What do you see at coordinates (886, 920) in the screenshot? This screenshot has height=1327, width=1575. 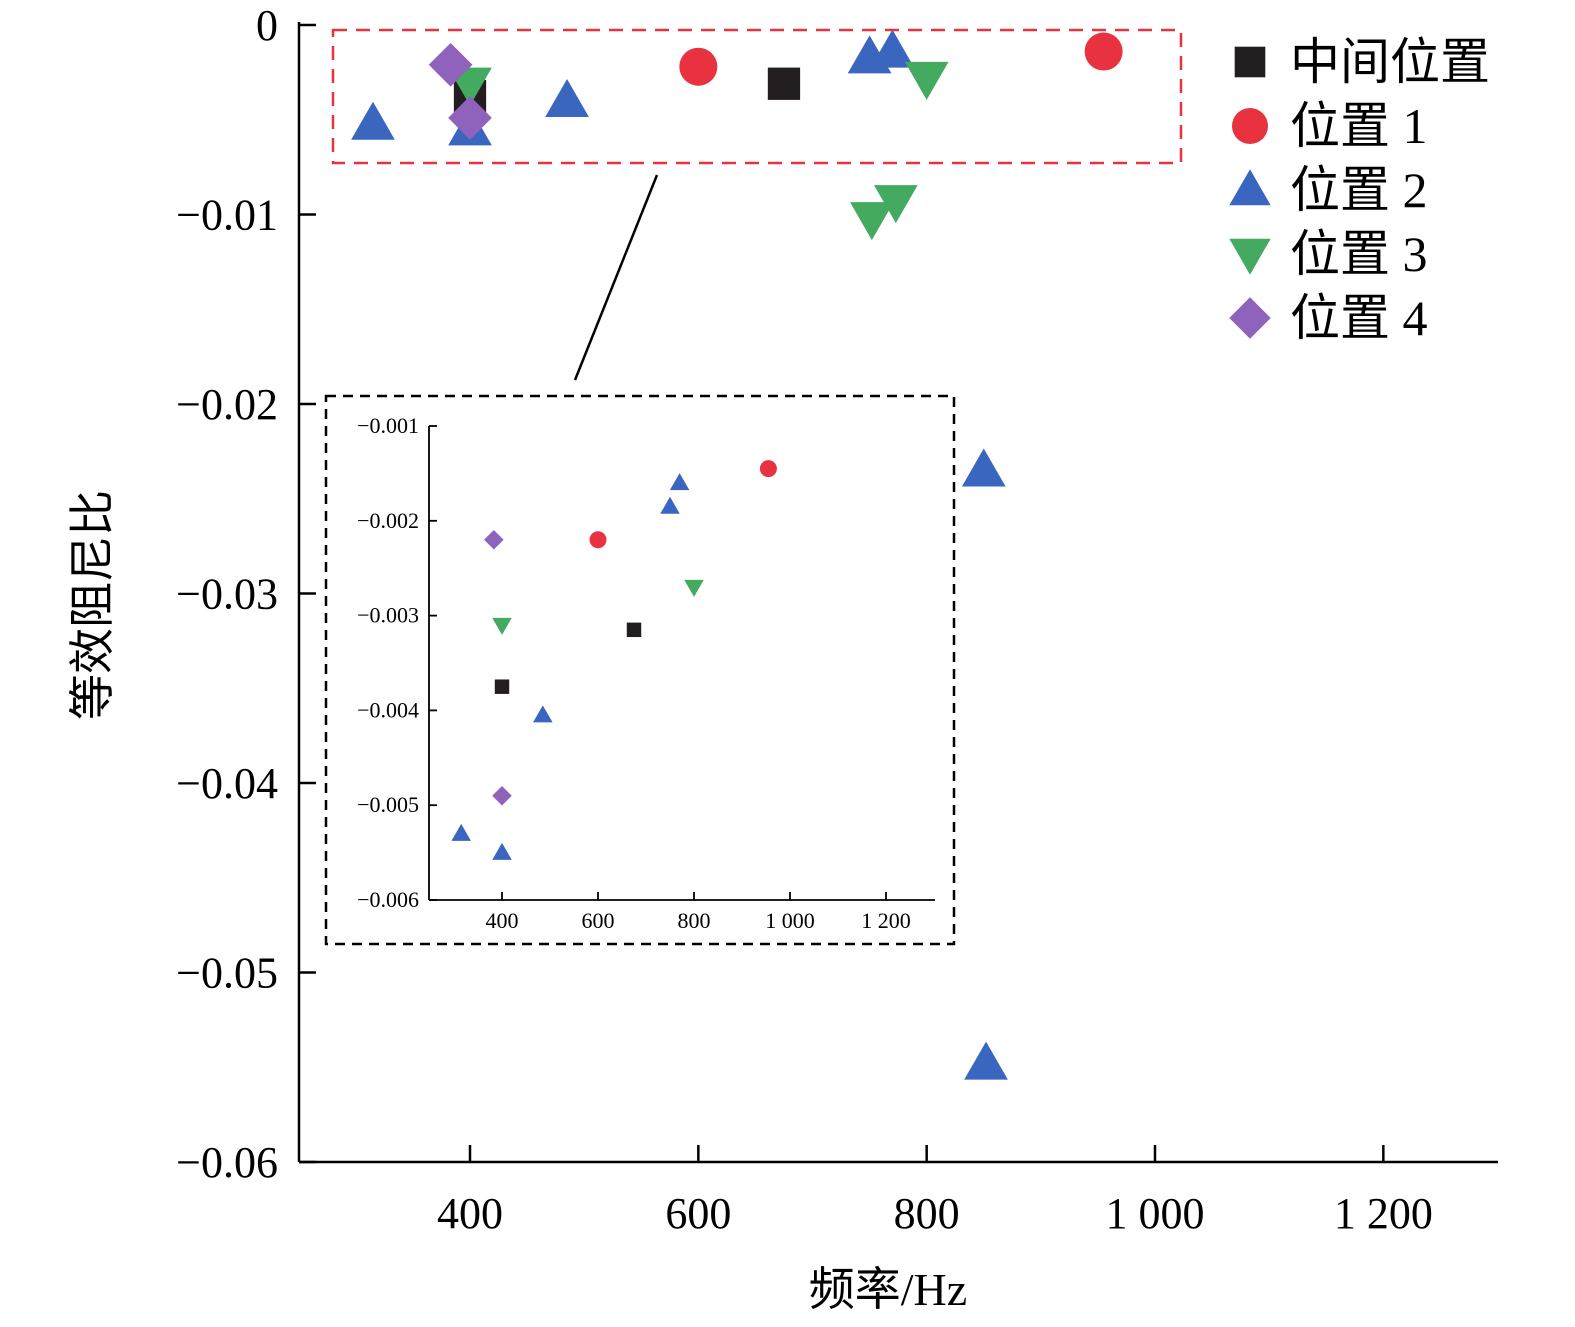 I see `inset-x-tick-label: 1 200` at bounding box center [886, 920].